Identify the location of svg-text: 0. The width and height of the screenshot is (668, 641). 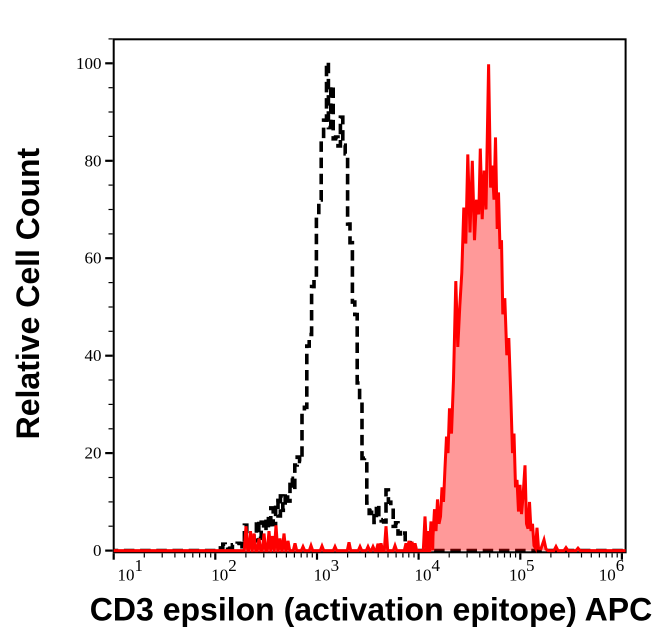
(97, 550).